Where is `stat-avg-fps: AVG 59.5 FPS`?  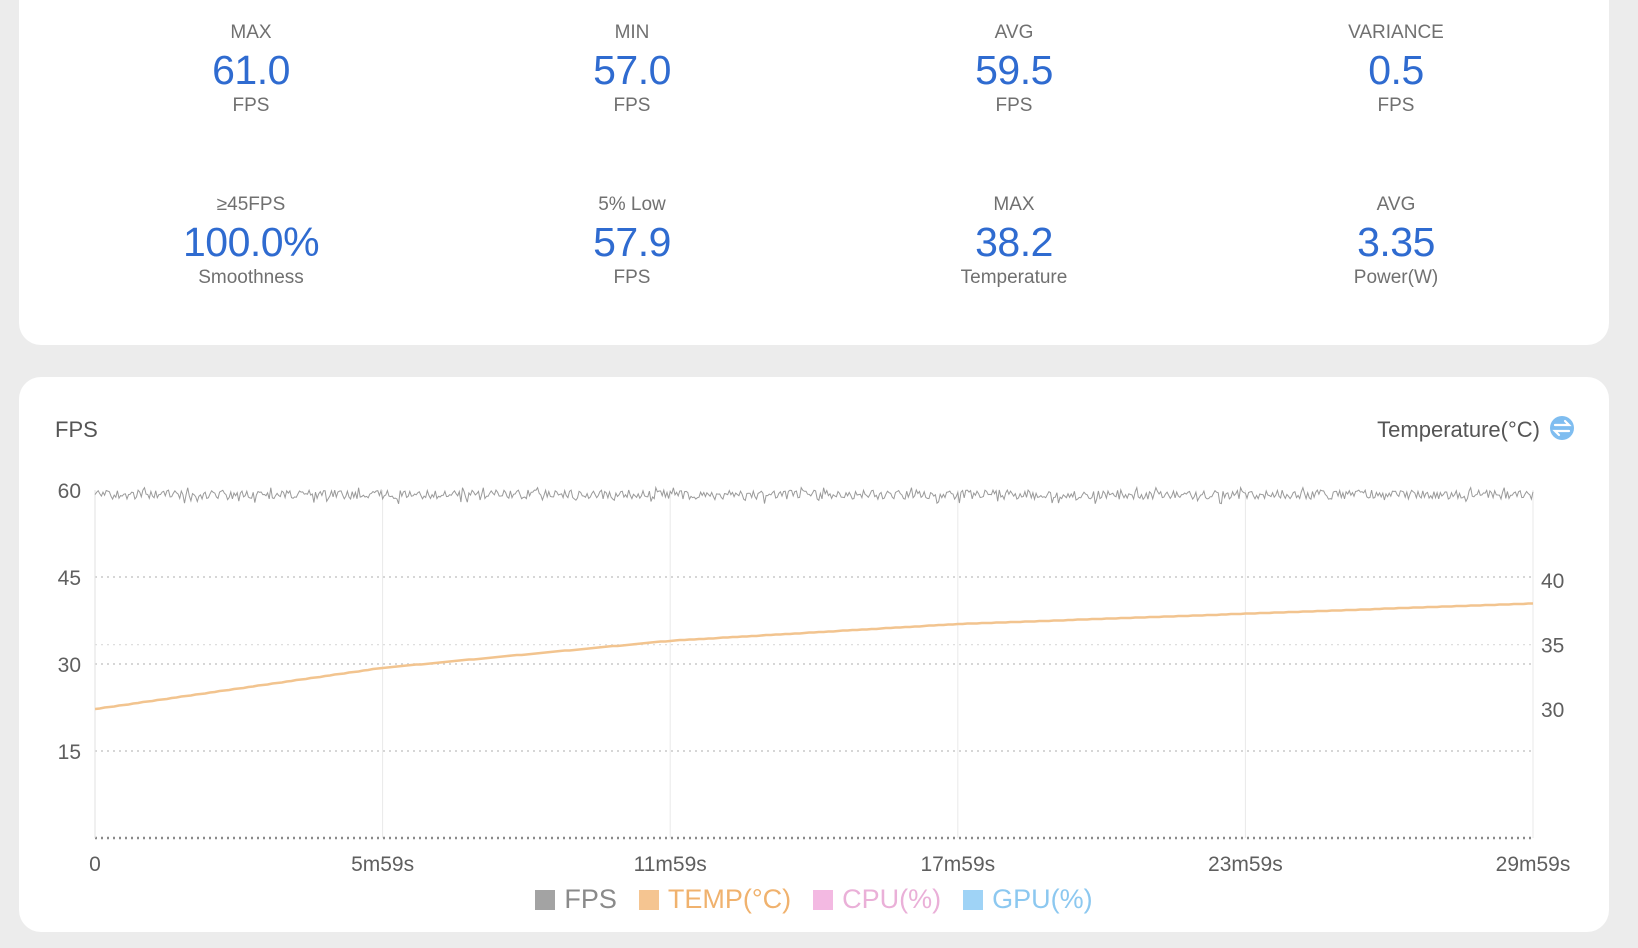
stat-avg-fps: AVG 59.5 FPS is located at coordinates (1014, 69).